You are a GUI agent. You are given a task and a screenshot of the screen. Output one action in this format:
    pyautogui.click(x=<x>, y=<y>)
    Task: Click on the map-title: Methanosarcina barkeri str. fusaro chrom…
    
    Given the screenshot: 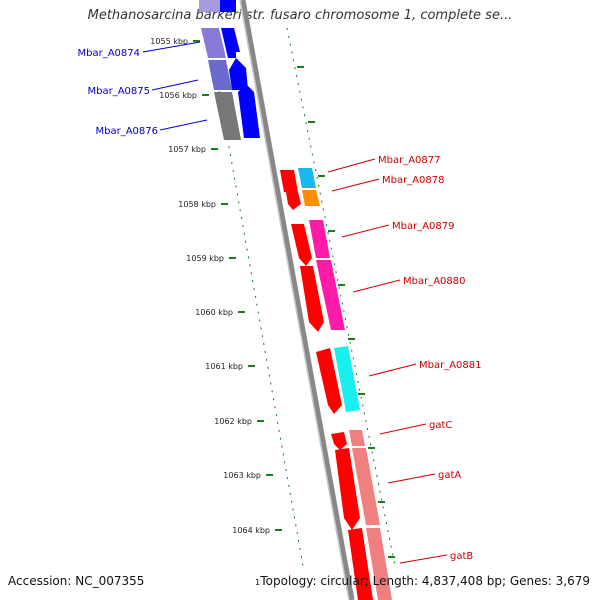 What is the action you would take?
    pyautogui.click(x=300, y=15)
    